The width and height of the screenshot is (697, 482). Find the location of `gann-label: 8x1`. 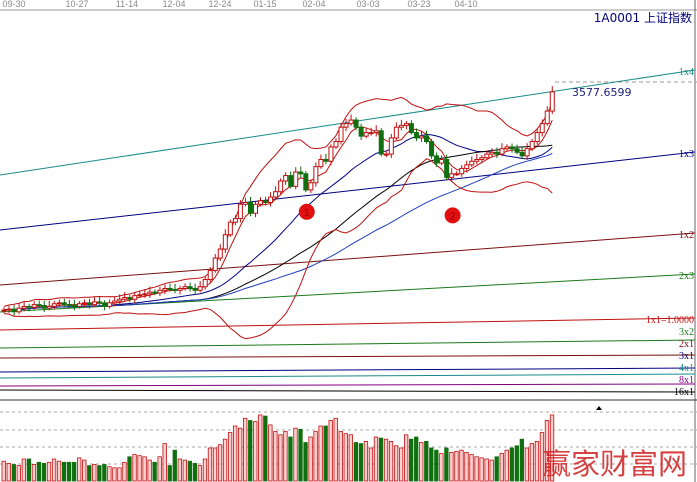

gann-label: 8x1 is located at coordinates (686, 380).